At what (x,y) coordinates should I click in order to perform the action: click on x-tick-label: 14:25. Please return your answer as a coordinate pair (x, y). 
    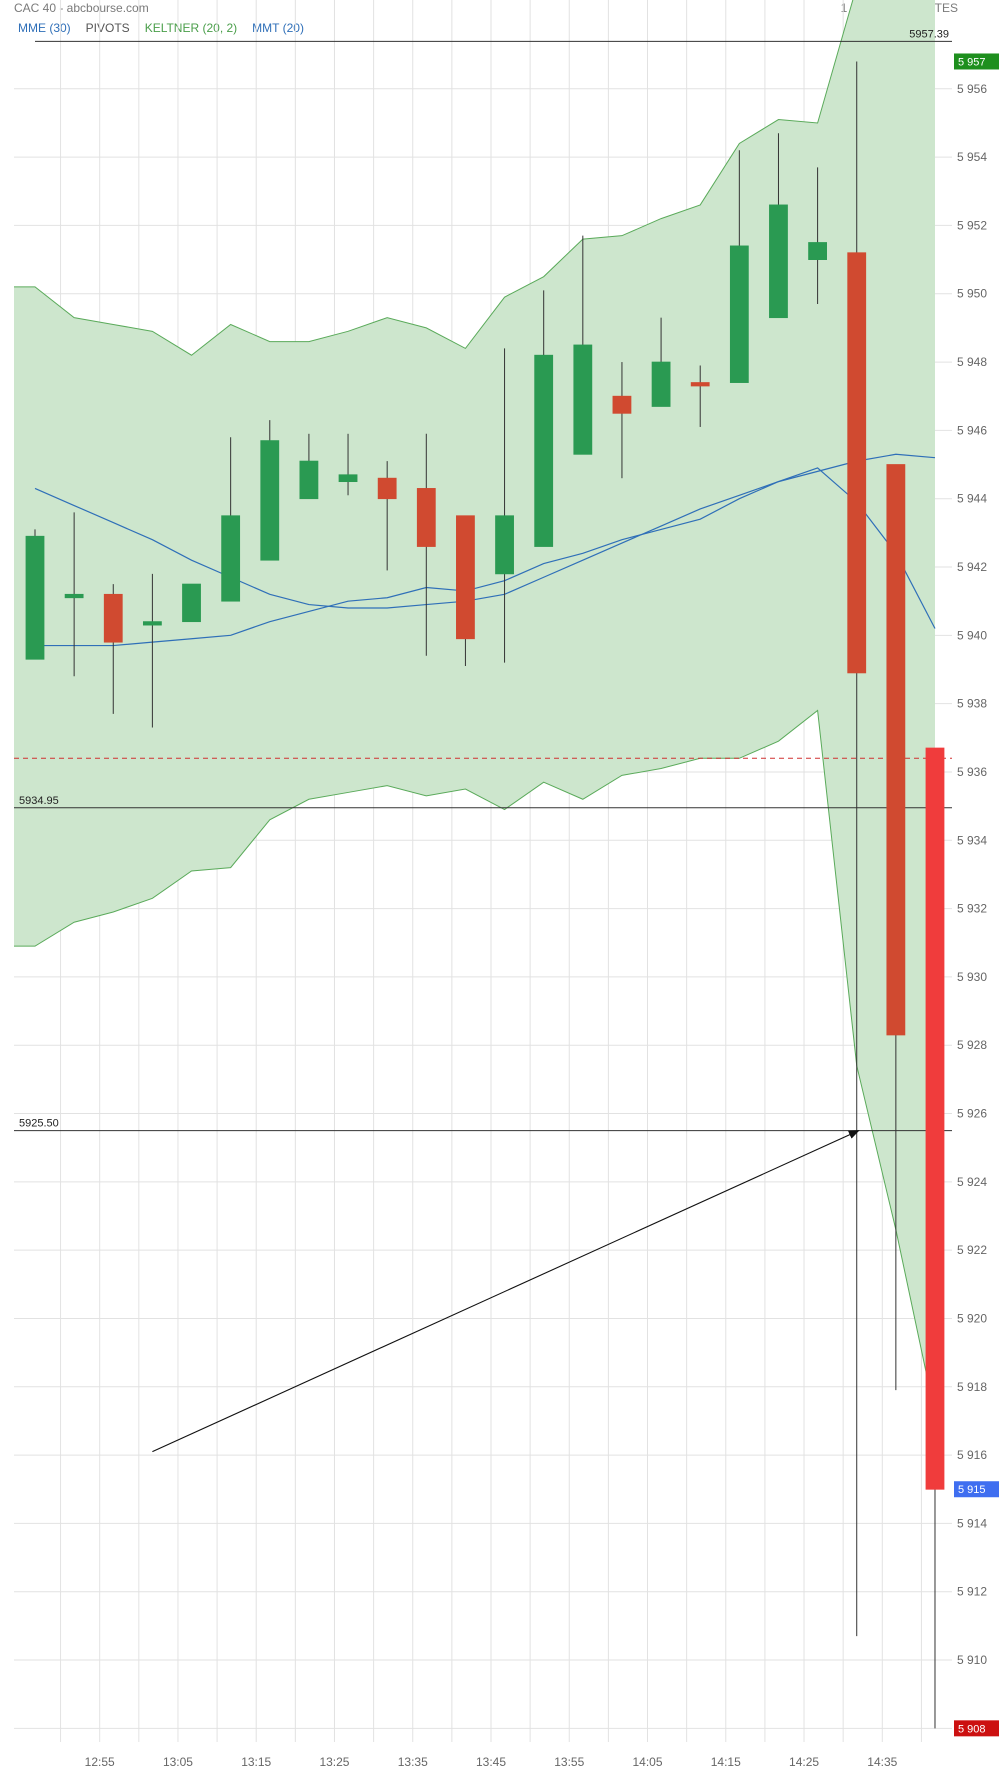
    Looking at the image, I should click on (804, 1762).